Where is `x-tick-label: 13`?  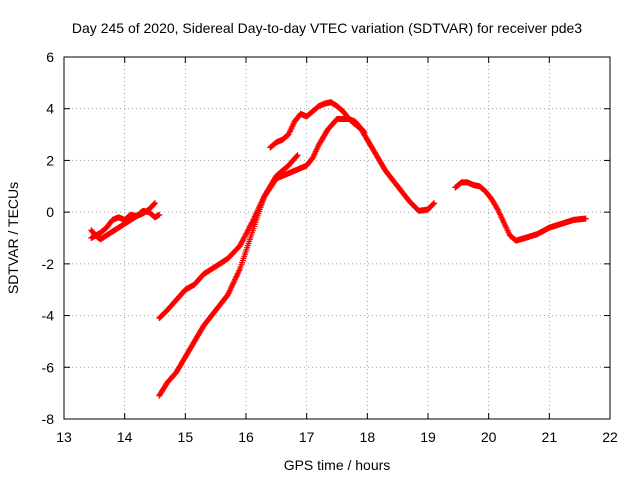
x-tick-label: 13 is located at coordinates (64, 437).